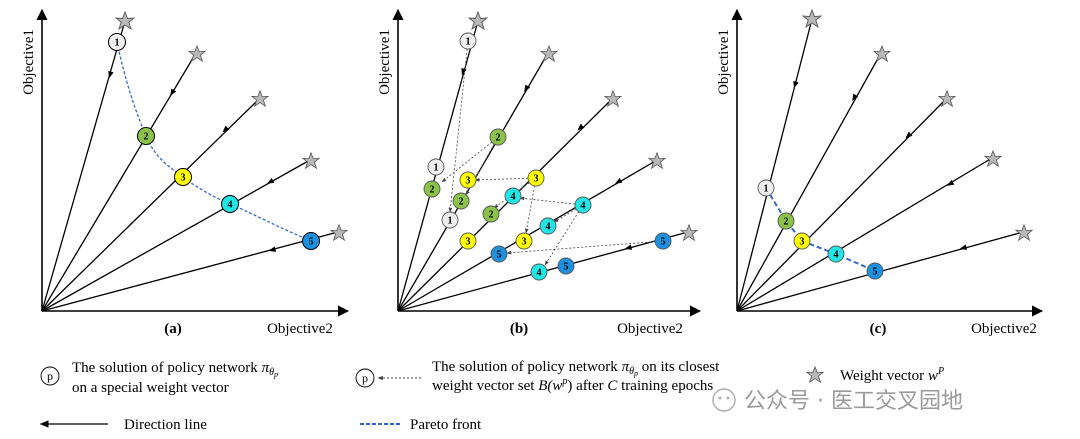 The width and height of the screenshot is (1080, 439). Describe the element at coordinates (300, 329) in the screenshot. I see `panel-a-xlabel: Objective2` at that location.